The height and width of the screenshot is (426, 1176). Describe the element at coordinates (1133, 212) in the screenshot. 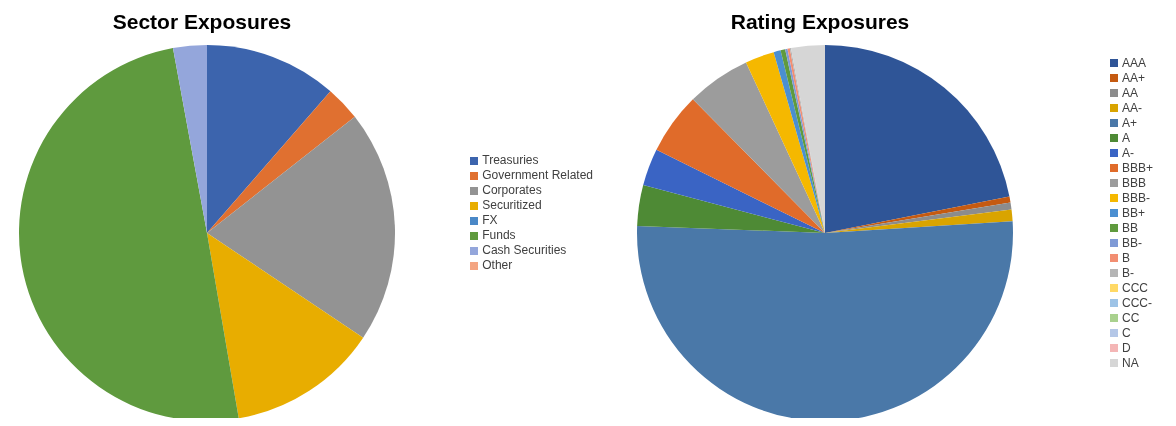

I see `legend-label: BB+` at that location.